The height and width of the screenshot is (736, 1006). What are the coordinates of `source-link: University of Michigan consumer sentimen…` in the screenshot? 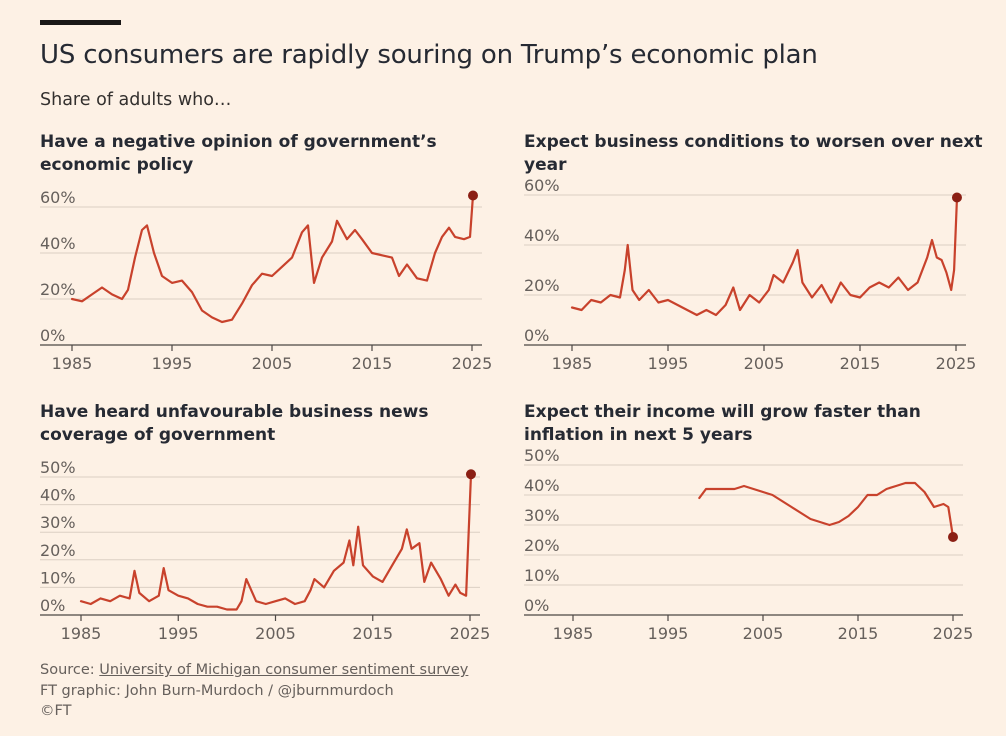 It's located at (284, 670).